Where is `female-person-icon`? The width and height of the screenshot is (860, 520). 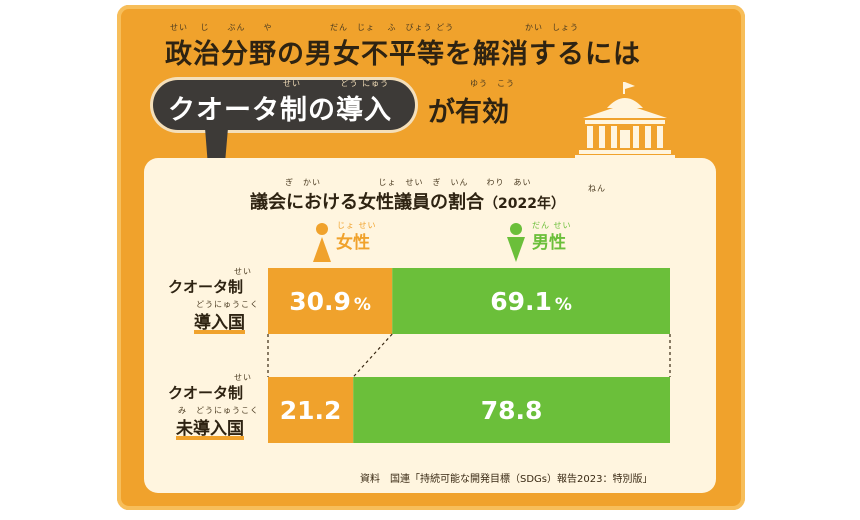
female-person-icon is located at coordinates (322, 242).